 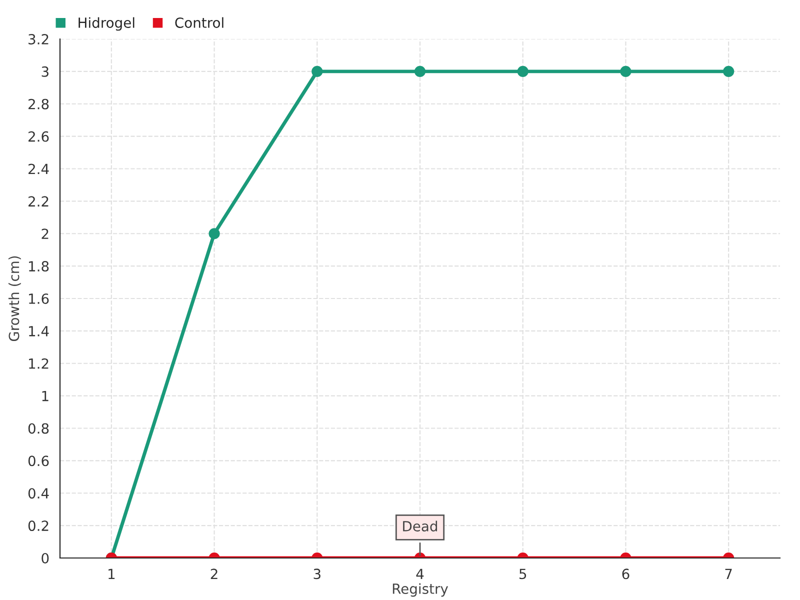 I want to click on y-tick-label: 2.8, so click(x=38, y=104).